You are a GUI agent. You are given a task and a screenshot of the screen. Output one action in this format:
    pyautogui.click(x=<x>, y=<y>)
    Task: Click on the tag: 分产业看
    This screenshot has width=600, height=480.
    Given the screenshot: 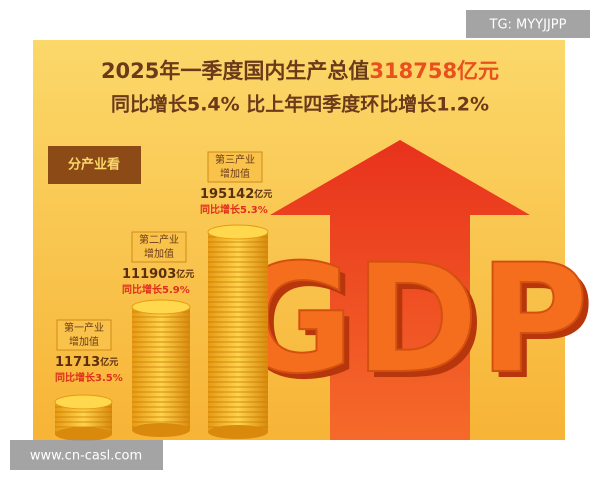 What is the action you would take?
    pyautogui.click(x=94, y=165)
    